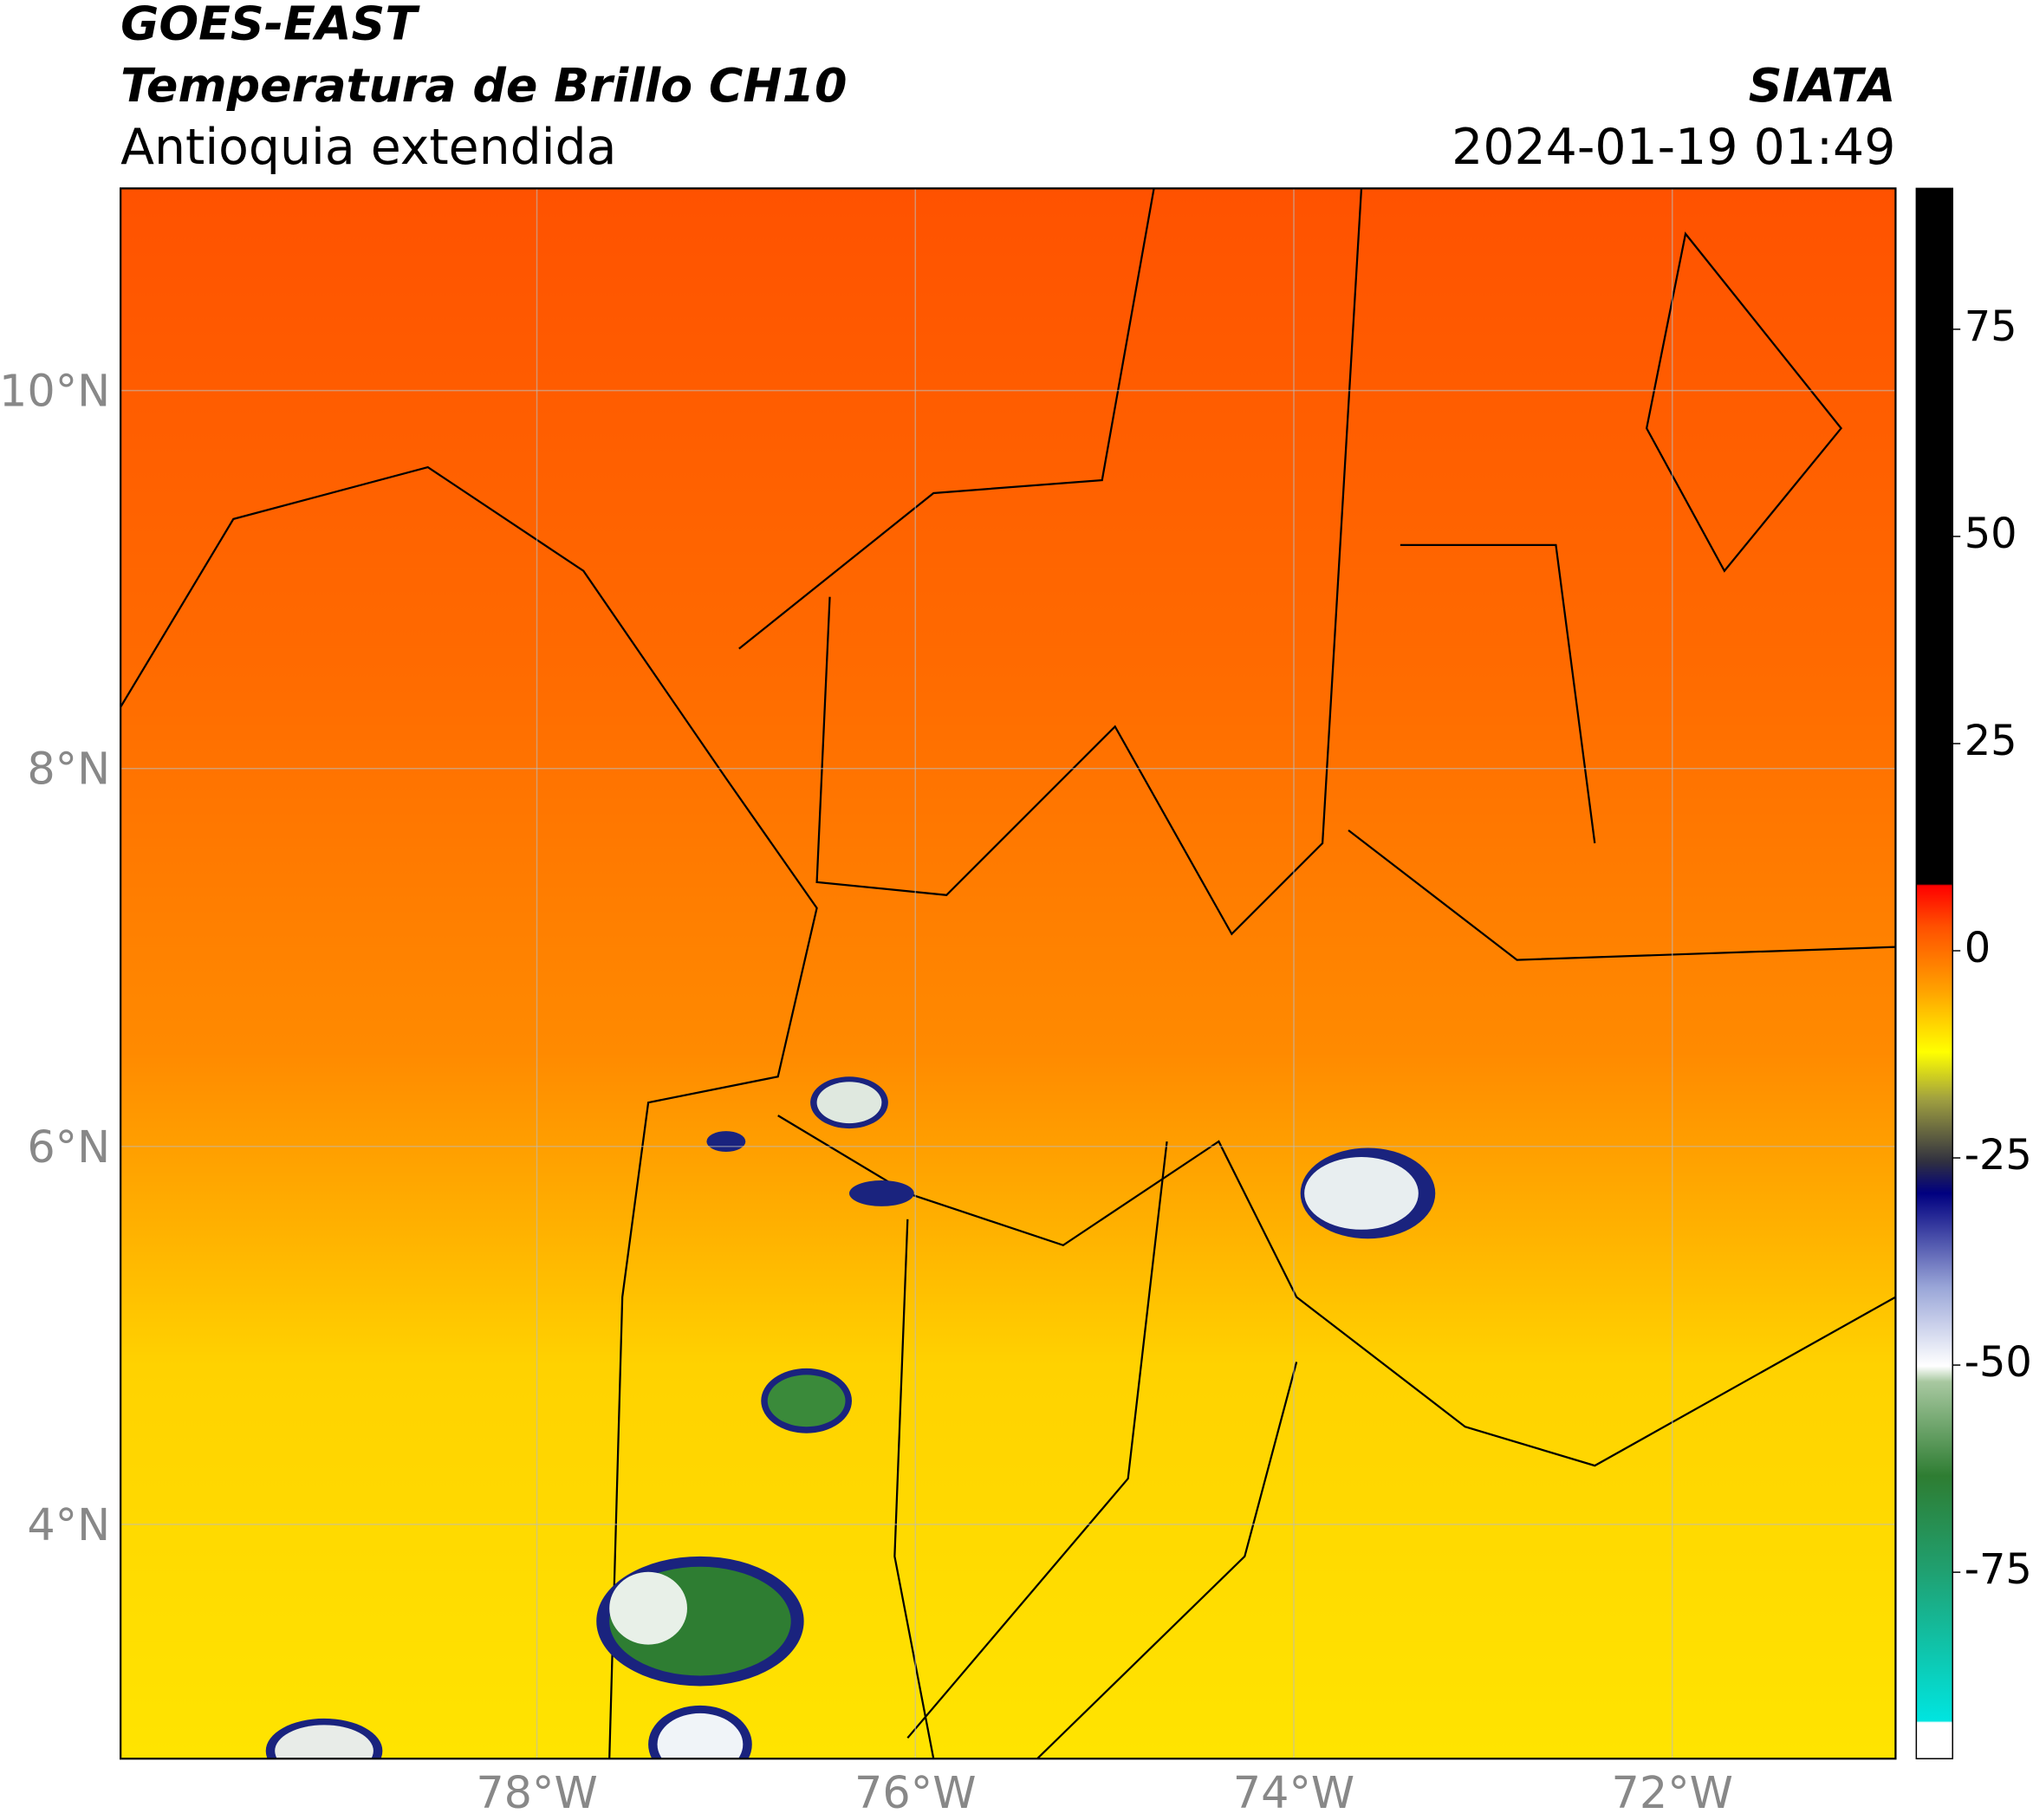  Describe the element at coordinates (1991, 534) in the screenshot. I see `colorbar-tick-label: 50` at that location.